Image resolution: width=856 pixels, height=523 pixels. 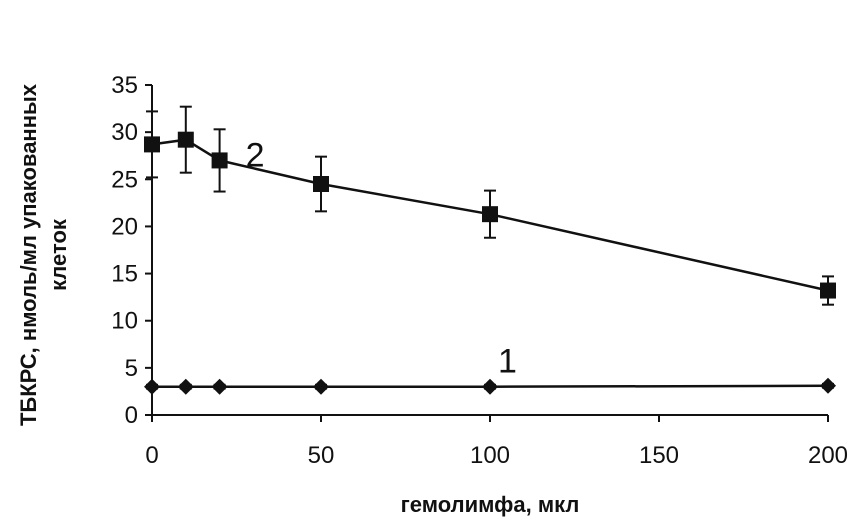 What do you see at coordinates (124, 226) in the screenshot?
I see `y-tick-label: 20` at bounding box center [124, 226].